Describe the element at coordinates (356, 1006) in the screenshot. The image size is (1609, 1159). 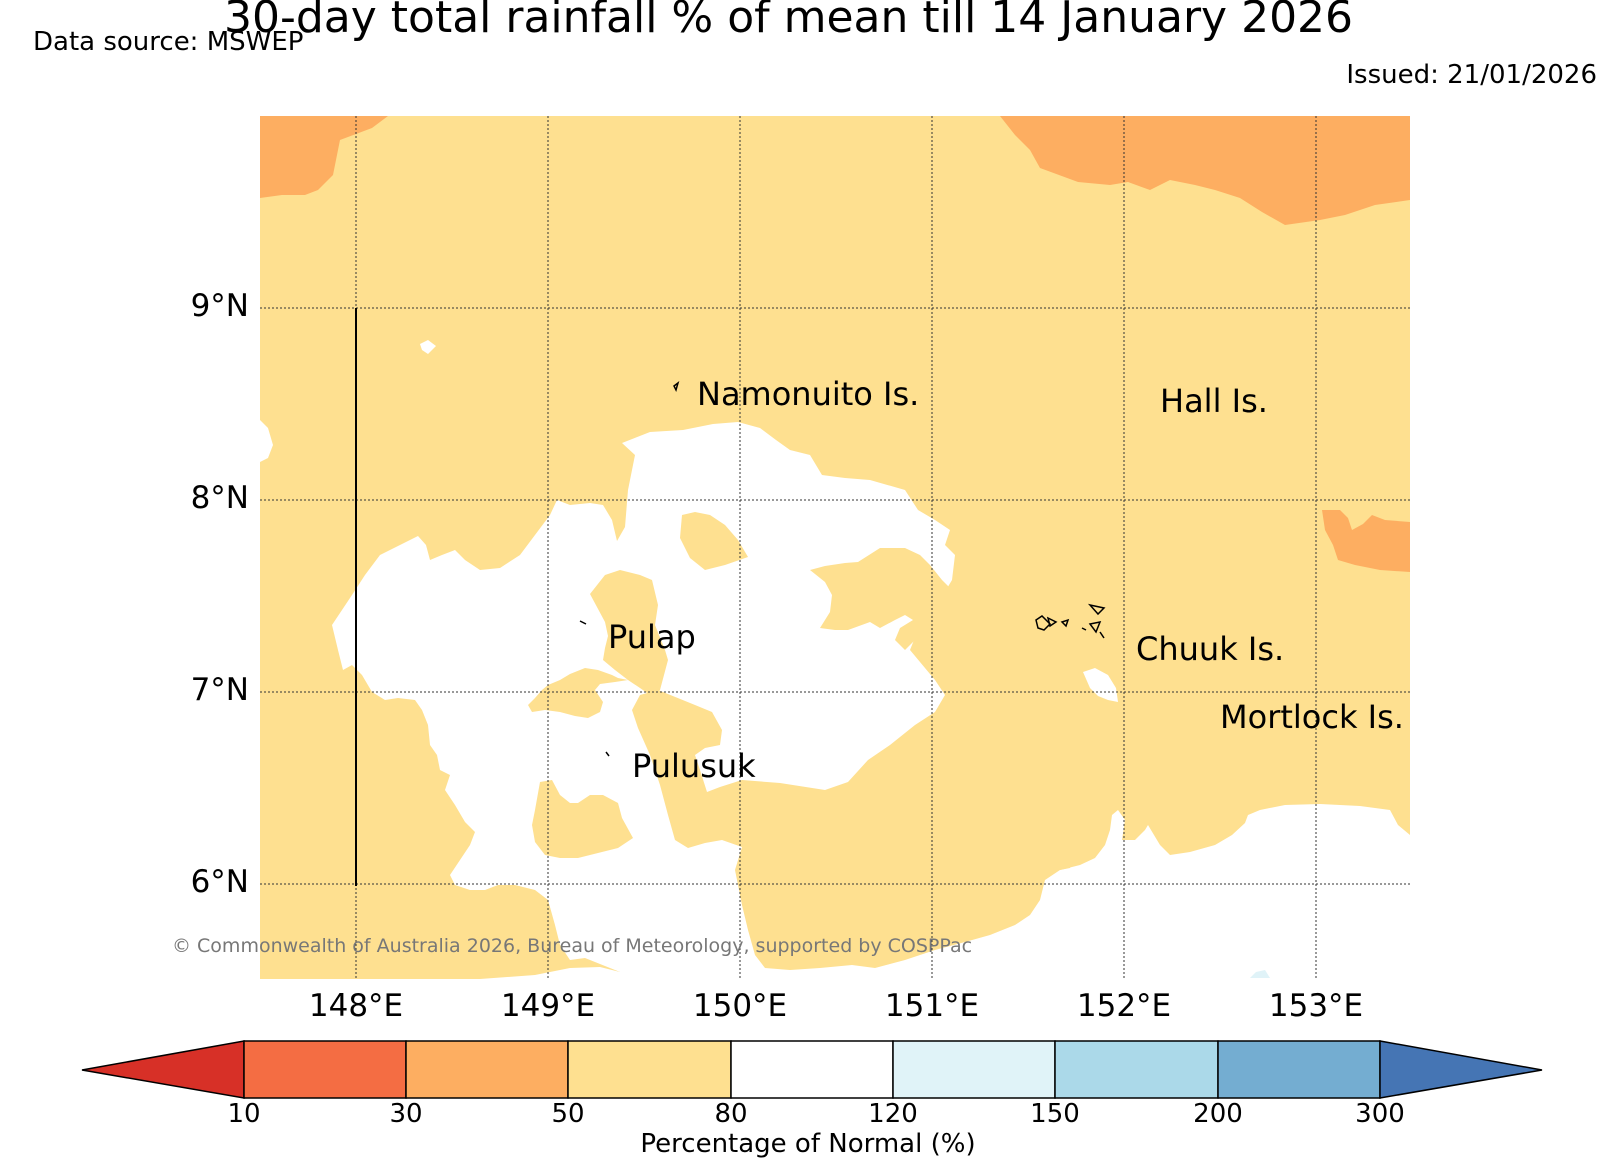
I see `lon-label: 148°E` at that location.